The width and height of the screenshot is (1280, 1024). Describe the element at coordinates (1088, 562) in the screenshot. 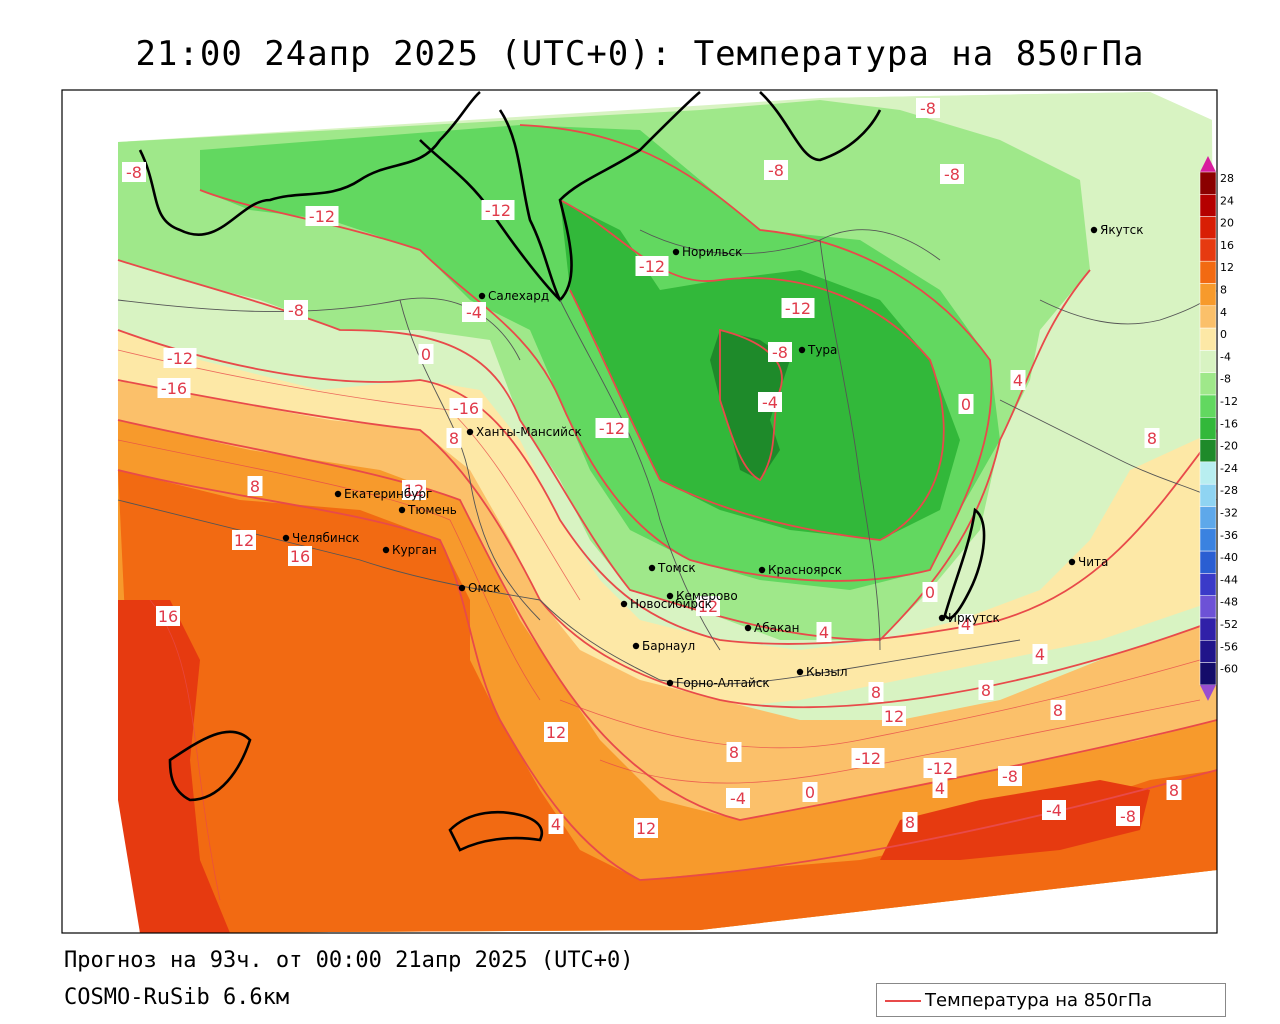

I see `city-20: Чита` at that location.